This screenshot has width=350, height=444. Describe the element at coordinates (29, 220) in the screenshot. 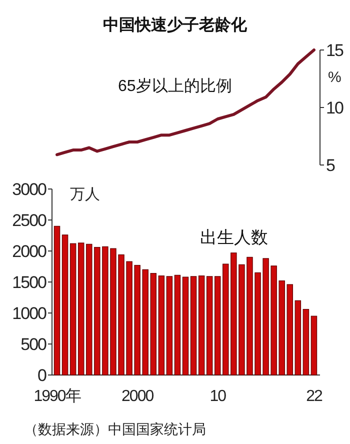

I see `y-tick-label: 2500` at that location.